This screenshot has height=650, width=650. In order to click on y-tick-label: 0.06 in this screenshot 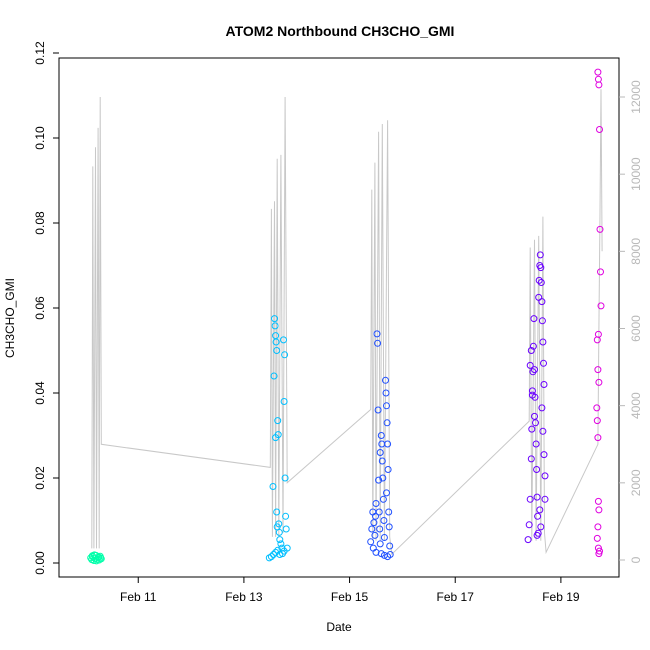, I will do `click(40, 308)`.